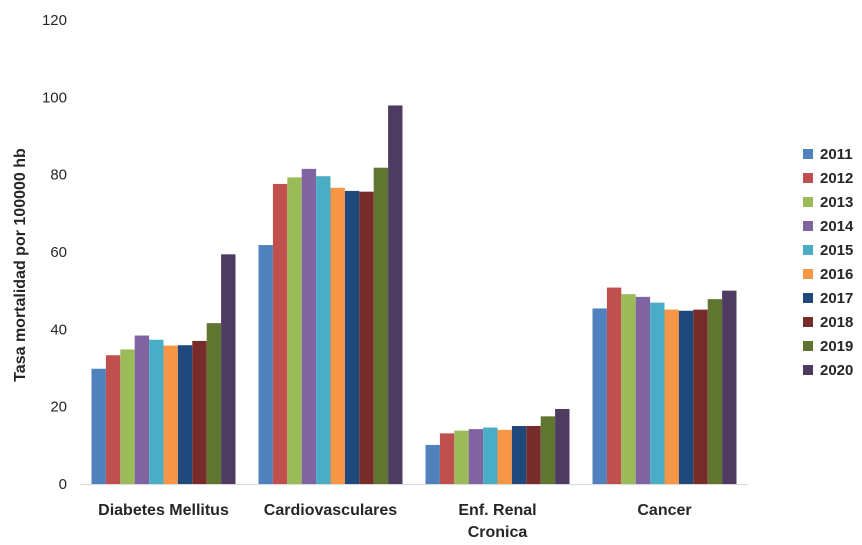  I want to click on x-category-label: Cronica, so click(498, 532).